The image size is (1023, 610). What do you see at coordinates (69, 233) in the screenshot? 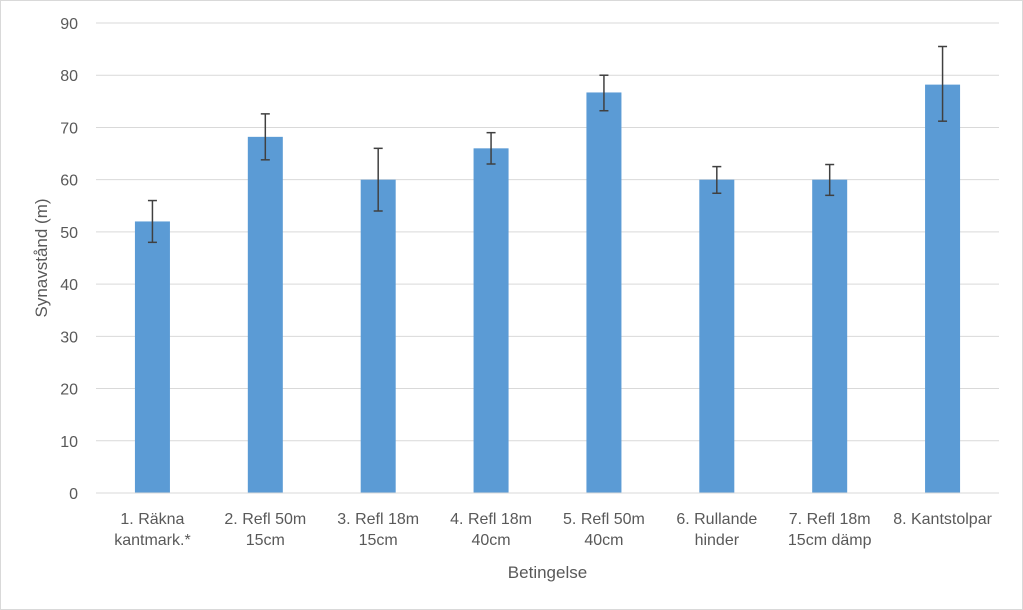
I see `y-tick-label: 50` at bounding box center [69, 233].